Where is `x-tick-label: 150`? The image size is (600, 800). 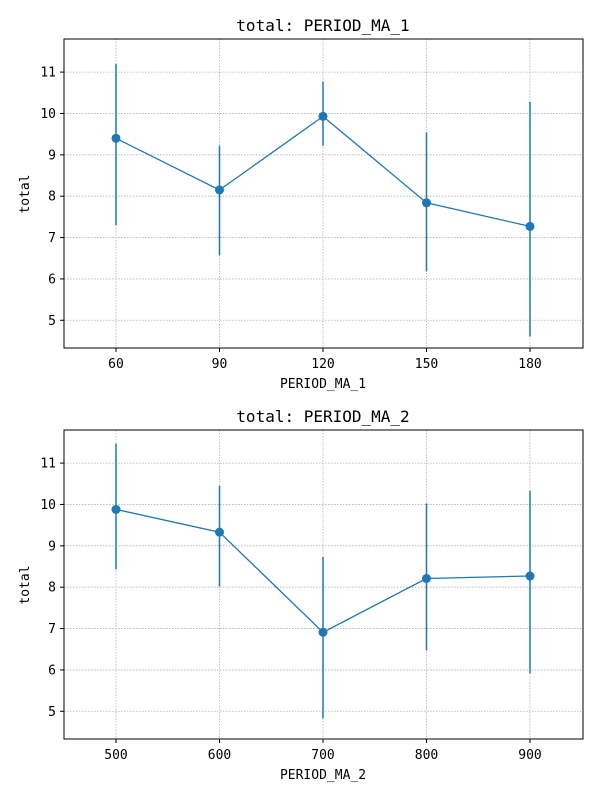 x-tick-label: 150 is located at coordinates (426, 364).